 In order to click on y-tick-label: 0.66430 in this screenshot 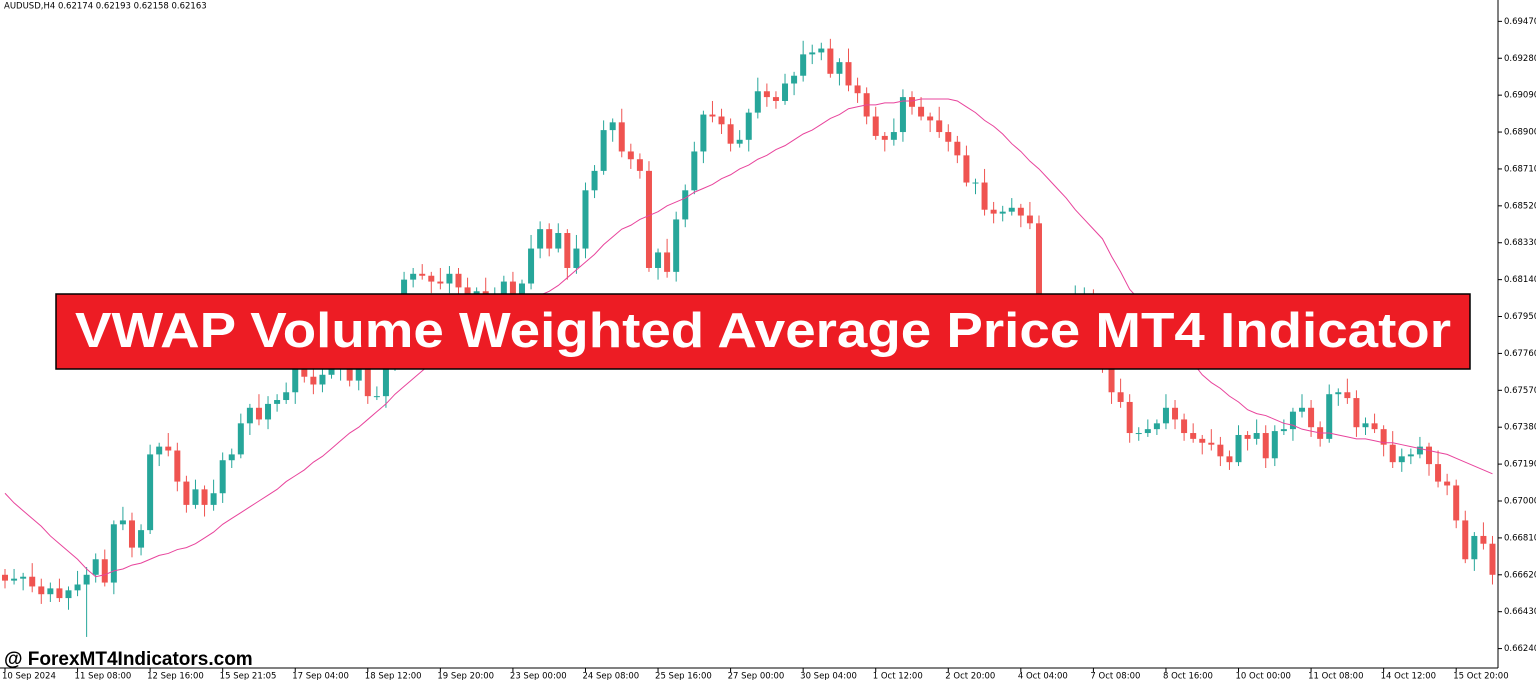, I will do `click(1520, 612)`.